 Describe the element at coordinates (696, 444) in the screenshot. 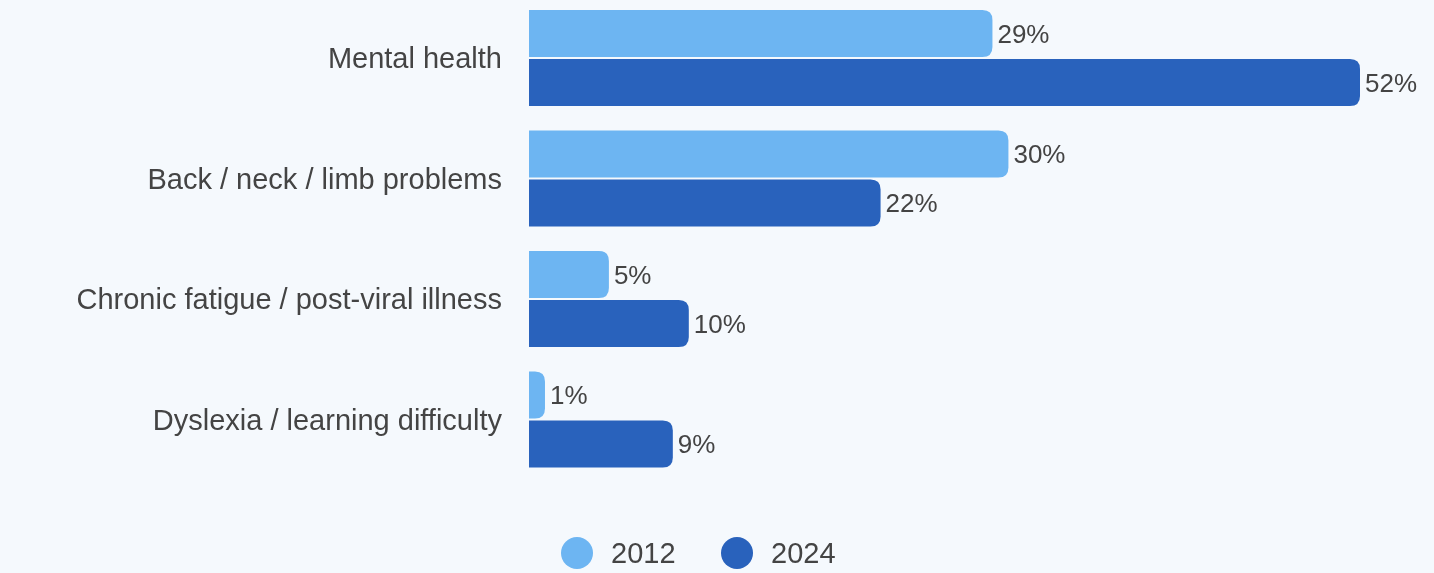

I see `data-label: 9%` at that location.